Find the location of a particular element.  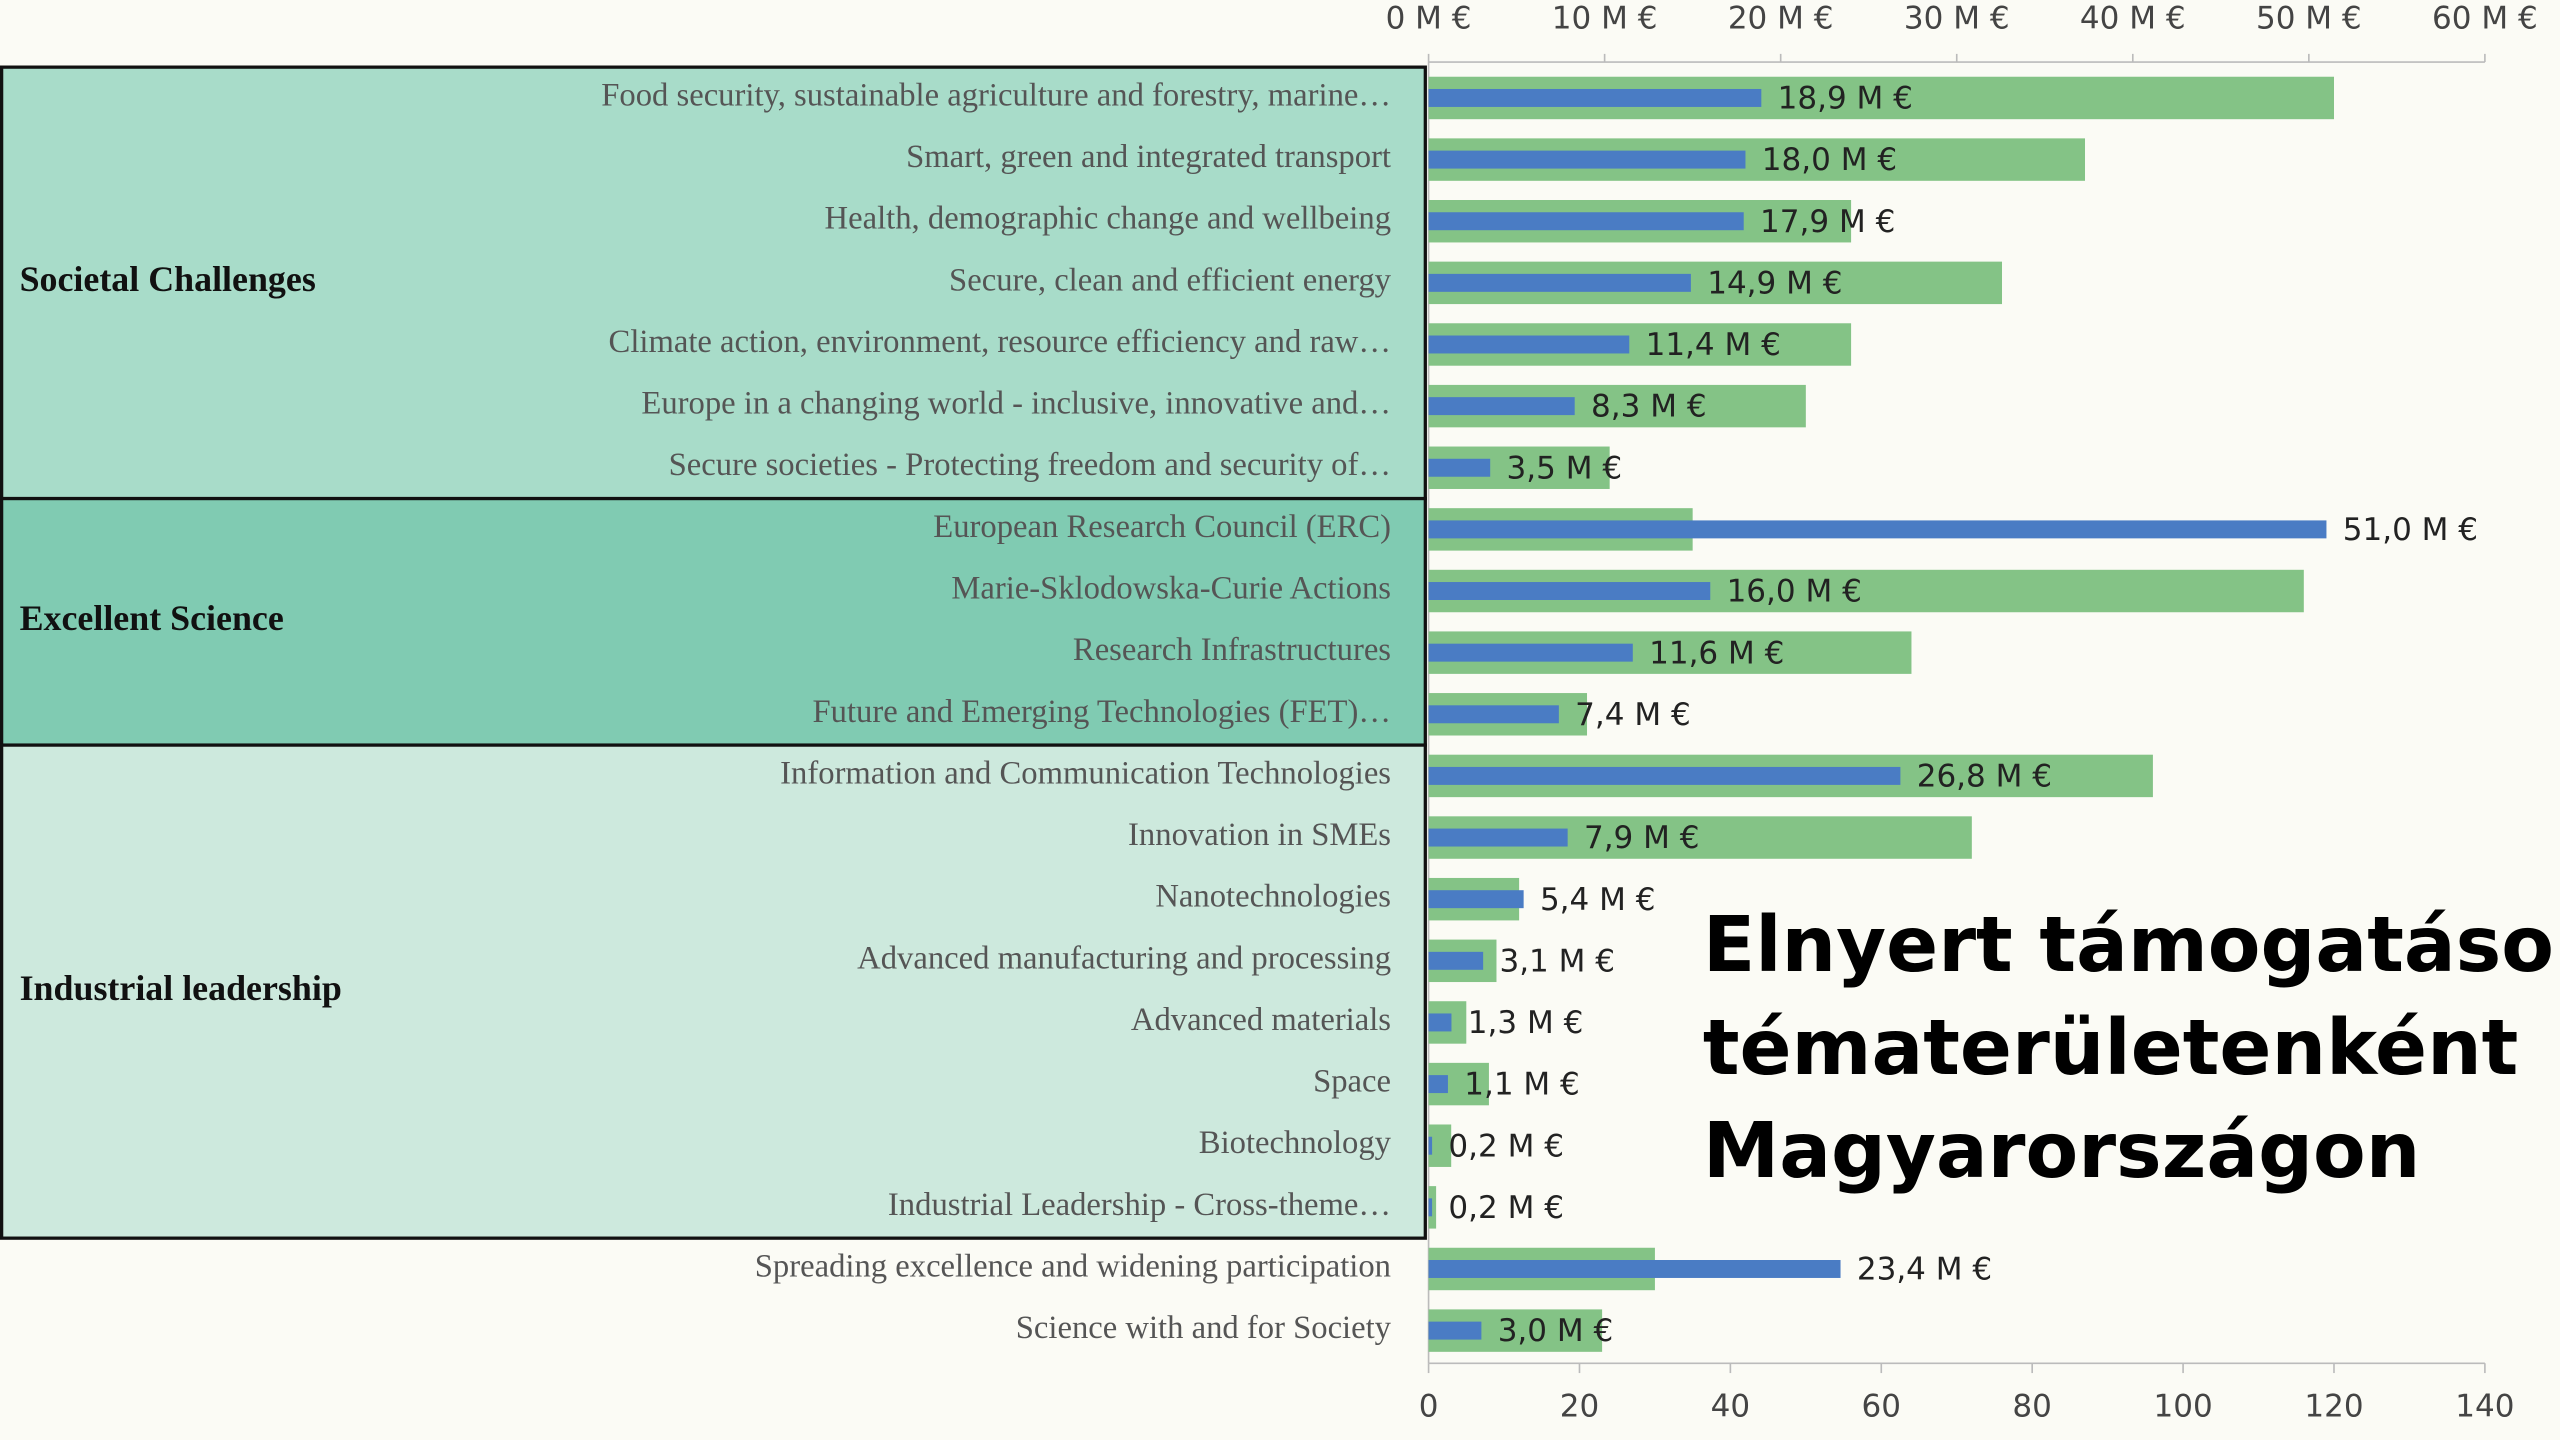

category-label: Research Infrastructures is located at coordinates (1232, 650).